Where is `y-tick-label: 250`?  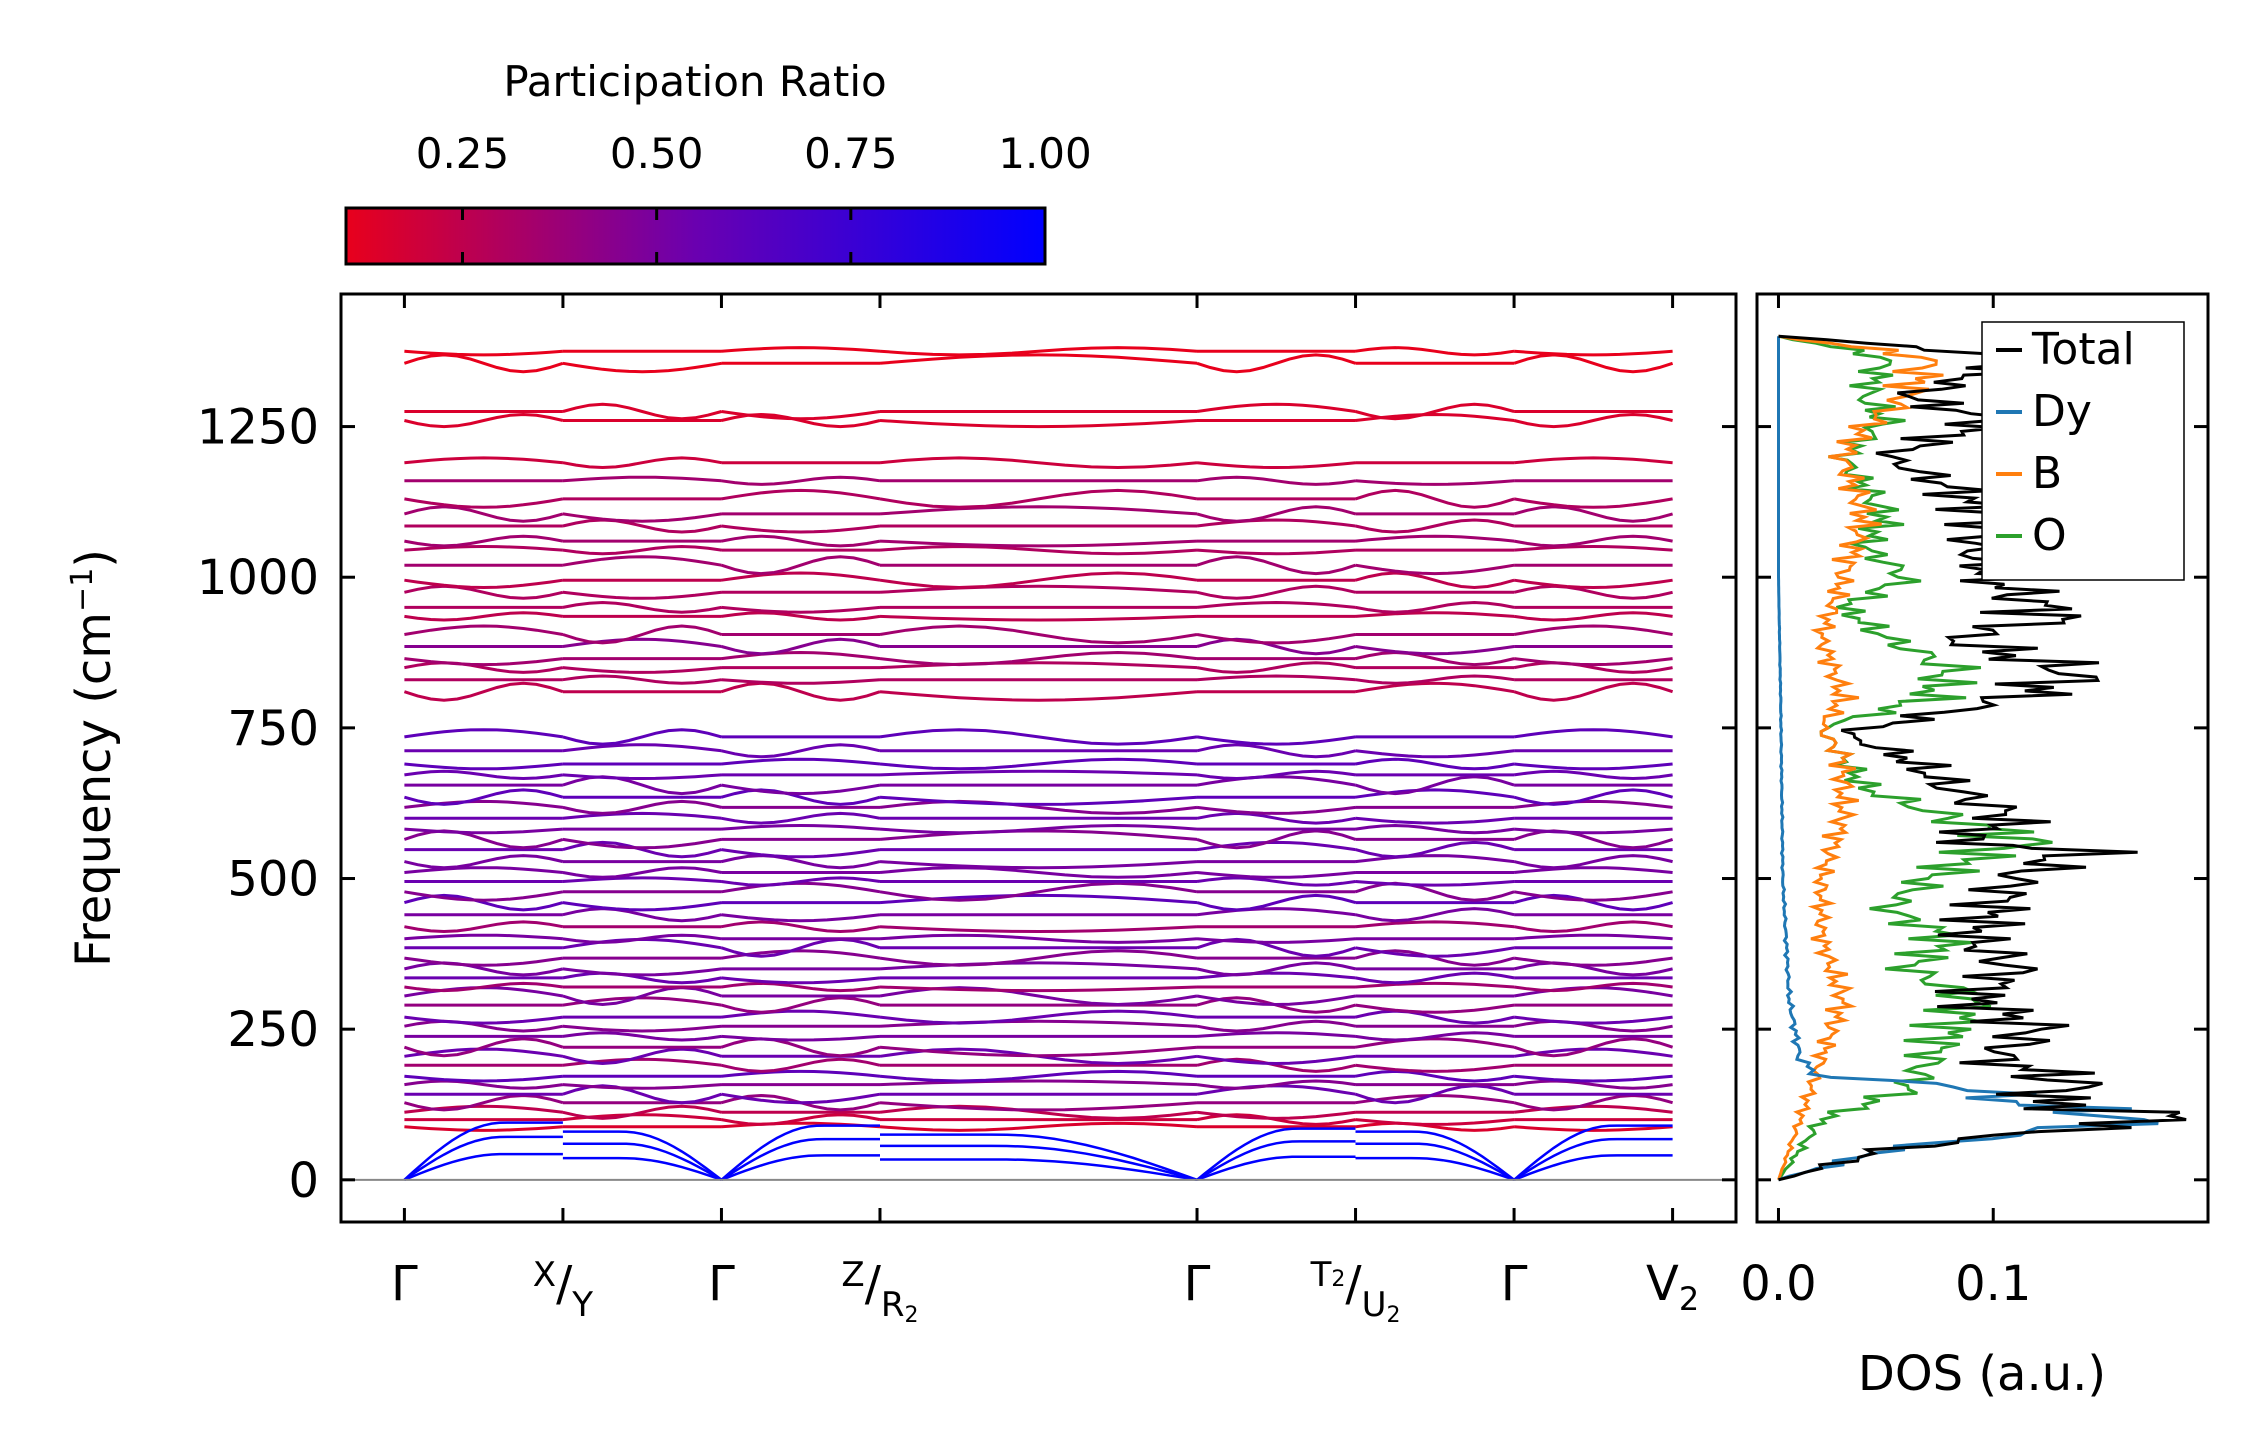 y-tick-label: 250 is located at coordinates (273, 1030).